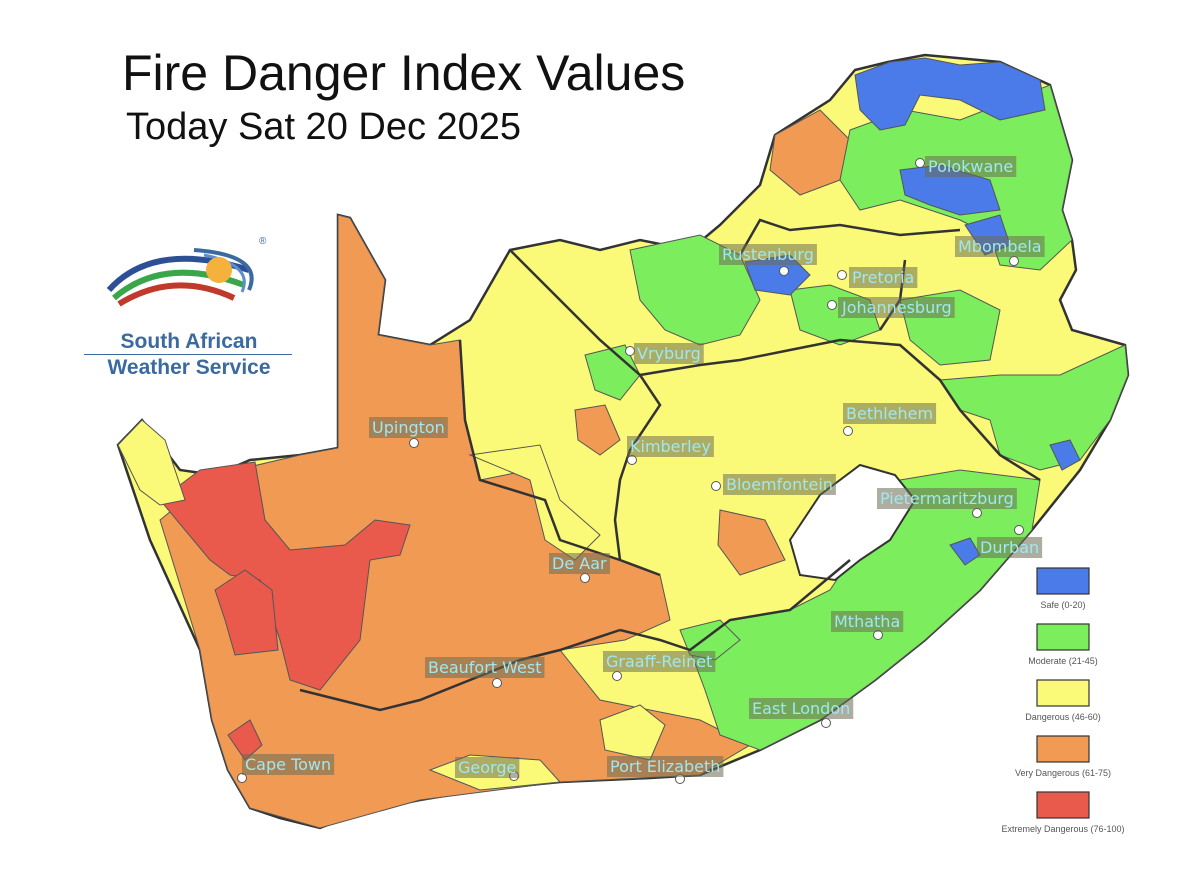 The image size is (1183, 889). Describe the element at coordinates (865, 610) in the screenshot. I see `region-moderate-kzn-coast` at that location.